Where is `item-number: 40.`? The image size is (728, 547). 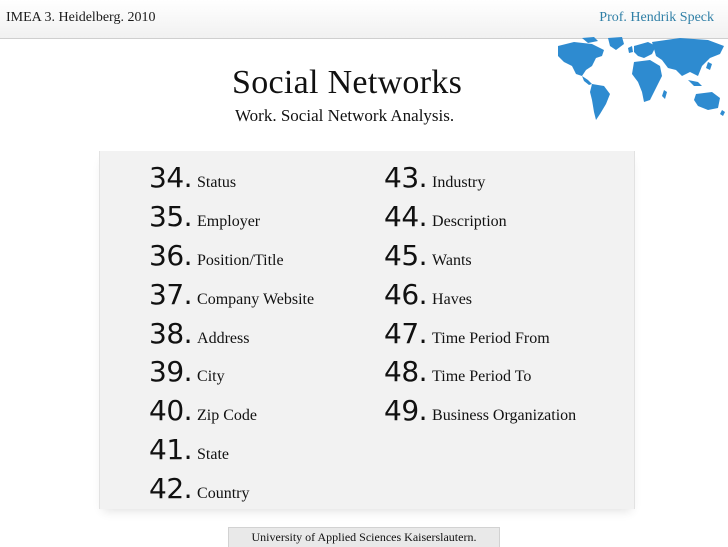
item-number: 40. is located at coordinates (171, 411).